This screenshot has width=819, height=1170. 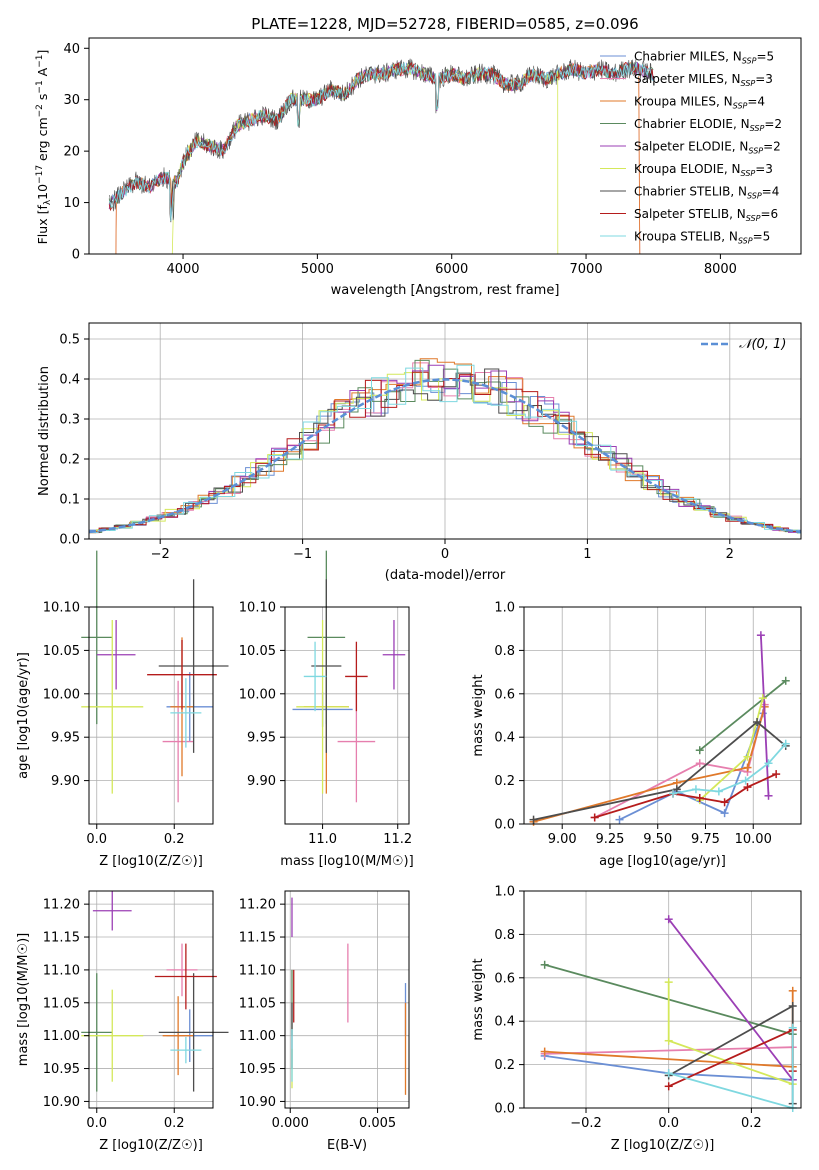 What do you see at coordinates (478, 715) in the screenshot?
I see `y-axis-label: mass weight` at bounding box center [478, 715].